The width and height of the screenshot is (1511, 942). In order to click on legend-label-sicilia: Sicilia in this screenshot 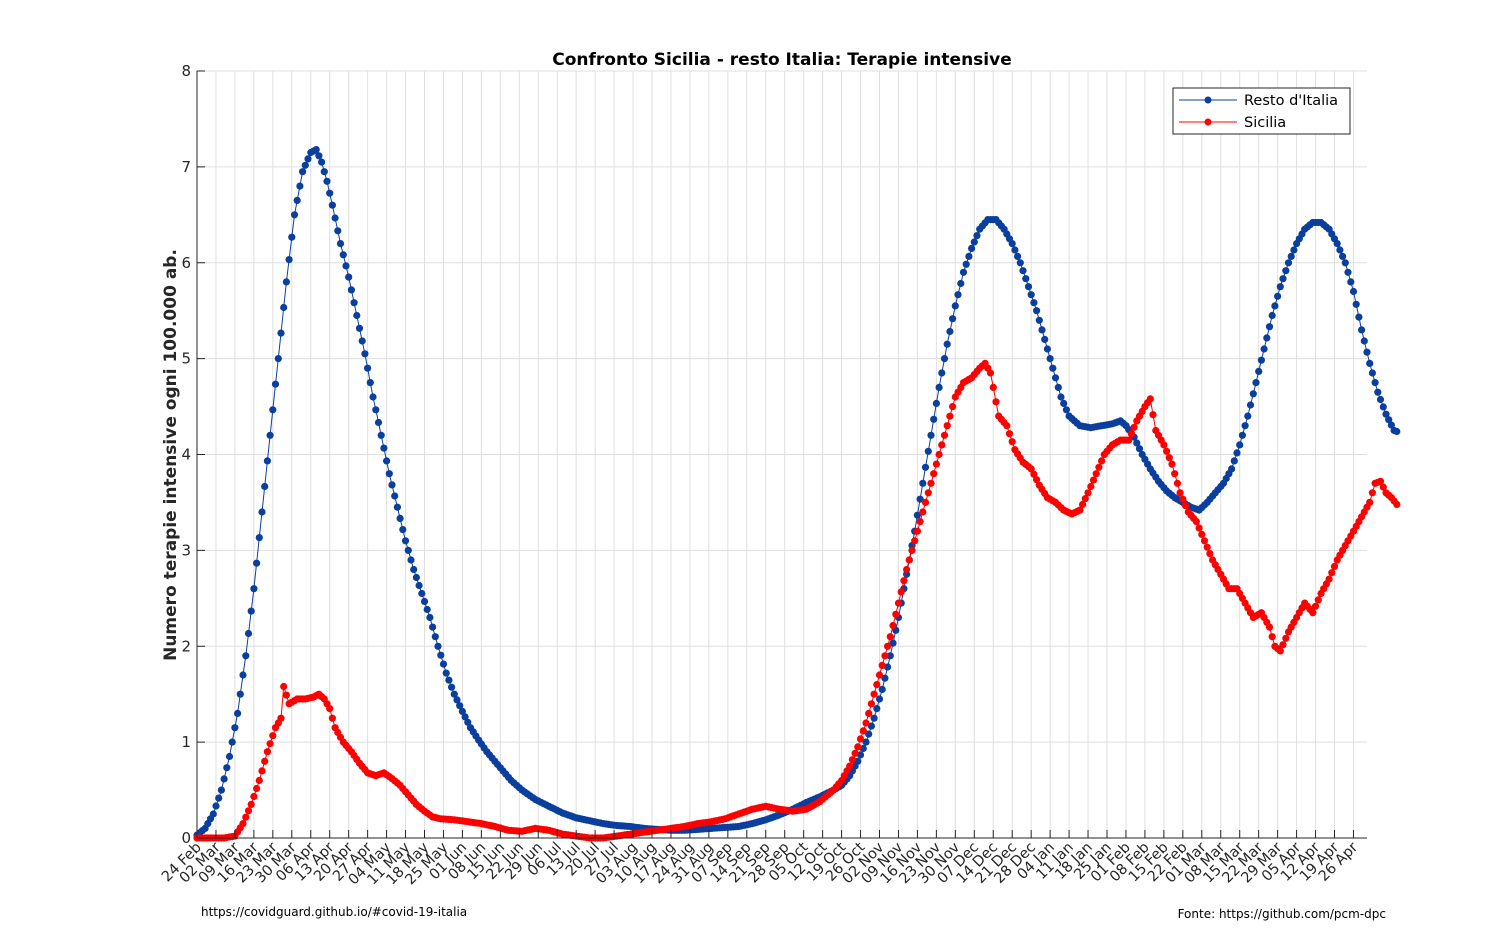, I will do `click(1265, 123)`.